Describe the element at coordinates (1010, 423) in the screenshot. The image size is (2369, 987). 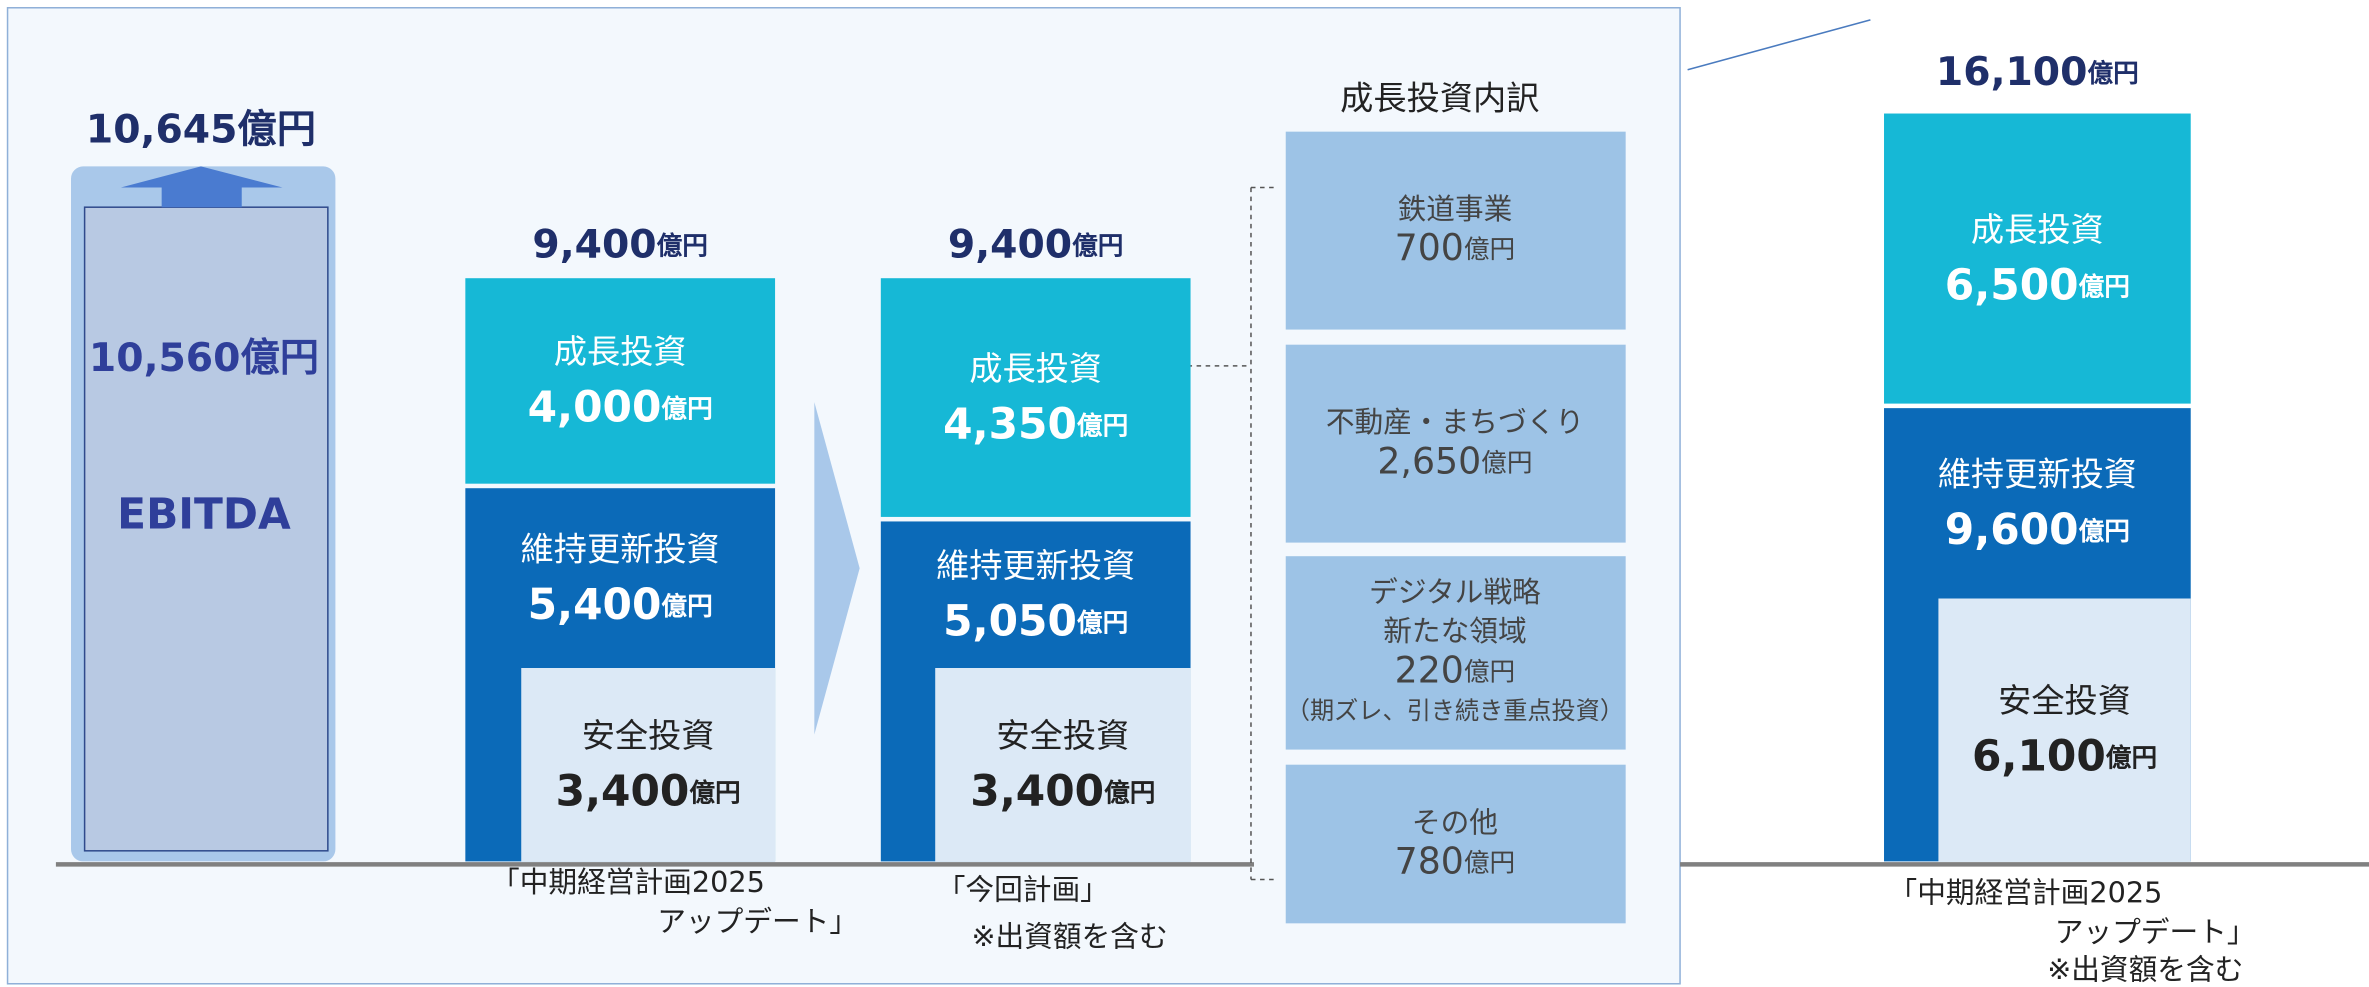
I see `amount: 4,350` at that location.